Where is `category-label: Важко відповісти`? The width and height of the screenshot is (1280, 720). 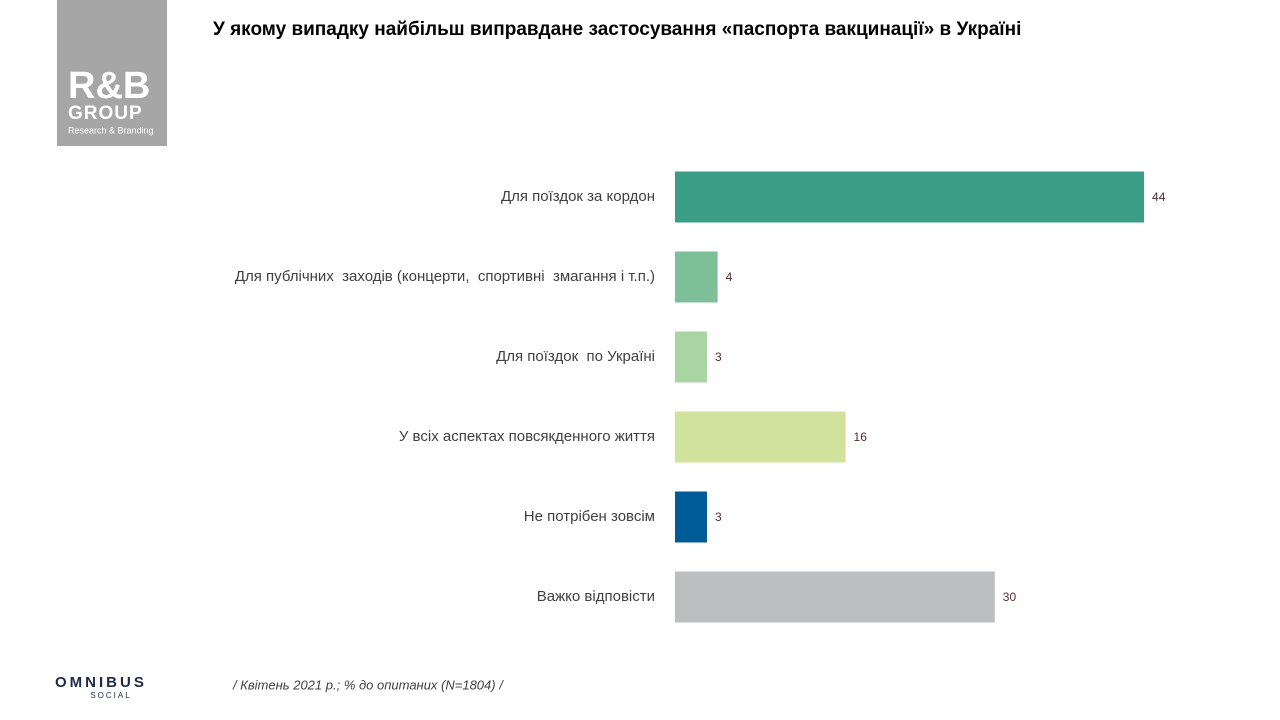 category-label: Важко відповісти is located at coordinates (596, 596).